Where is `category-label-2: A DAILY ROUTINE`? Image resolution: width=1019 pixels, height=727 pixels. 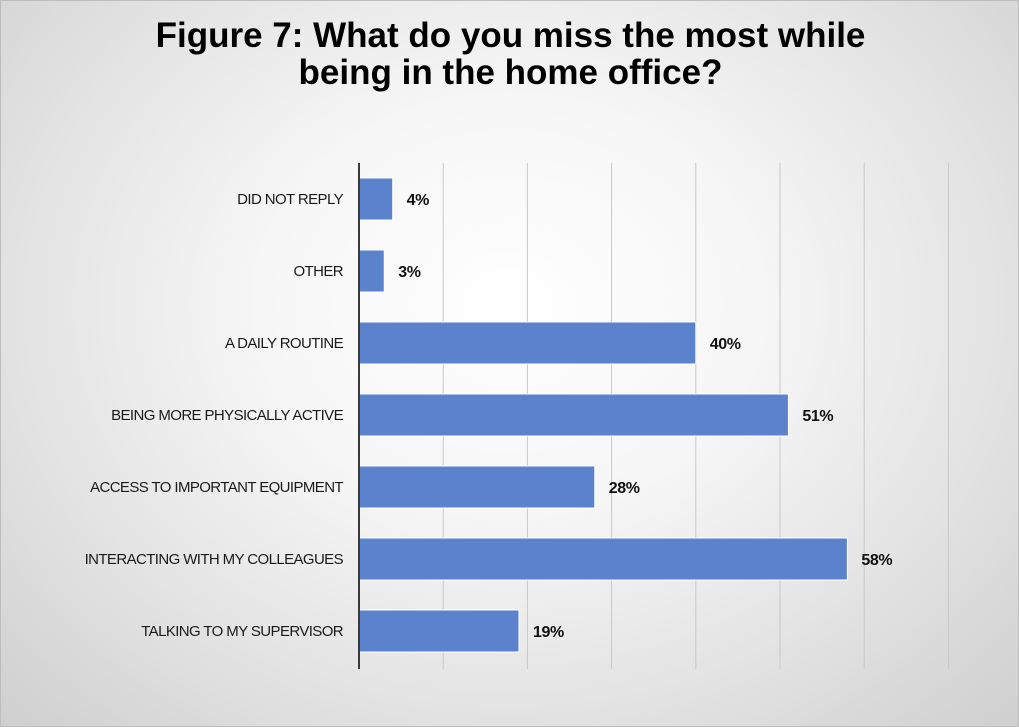
category-label-2: A DAILY ROUTINE is located at coordinates (284, 343).